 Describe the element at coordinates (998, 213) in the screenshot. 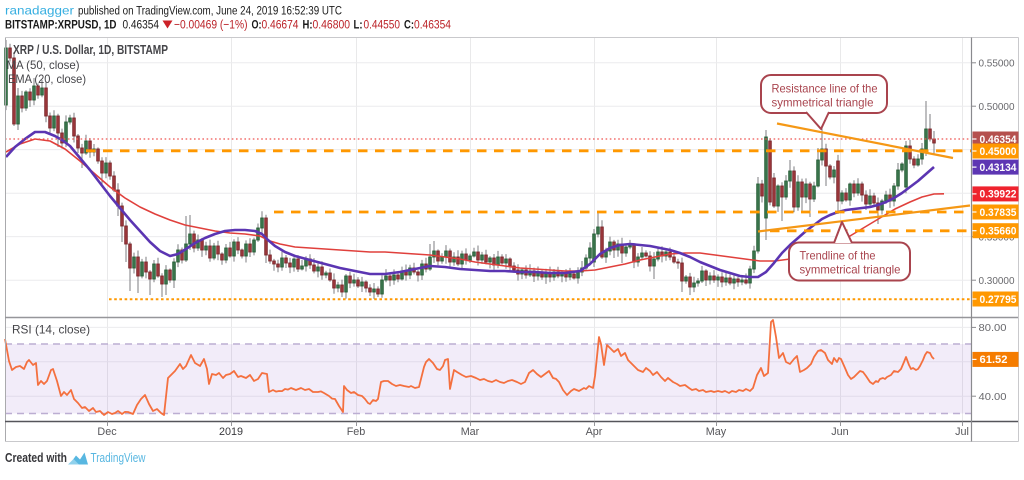

I see `svg-text: 0.37835` at that location.